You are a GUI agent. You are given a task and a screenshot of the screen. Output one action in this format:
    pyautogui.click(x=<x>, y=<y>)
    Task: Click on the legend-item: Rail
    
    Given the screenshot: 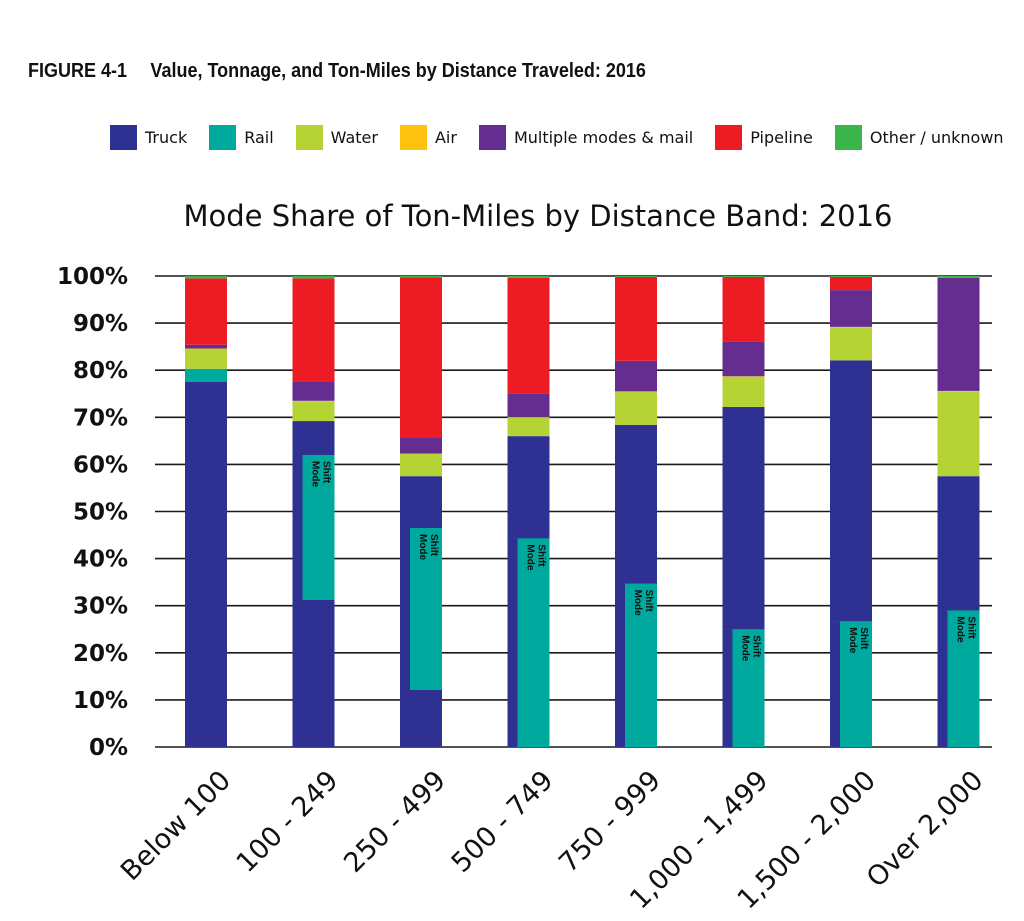 What is the action you would take?
    pyautogui.click(x=241, y=137)
    